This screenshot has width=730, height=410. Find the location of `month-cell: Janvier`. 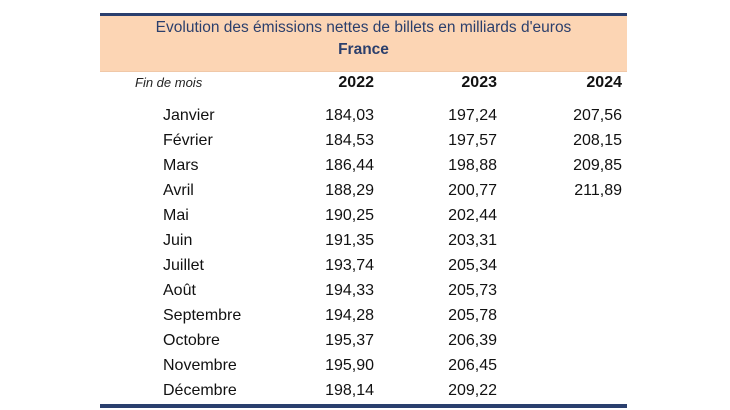

month-cell: Janvier is located at coordinates (189, 115).